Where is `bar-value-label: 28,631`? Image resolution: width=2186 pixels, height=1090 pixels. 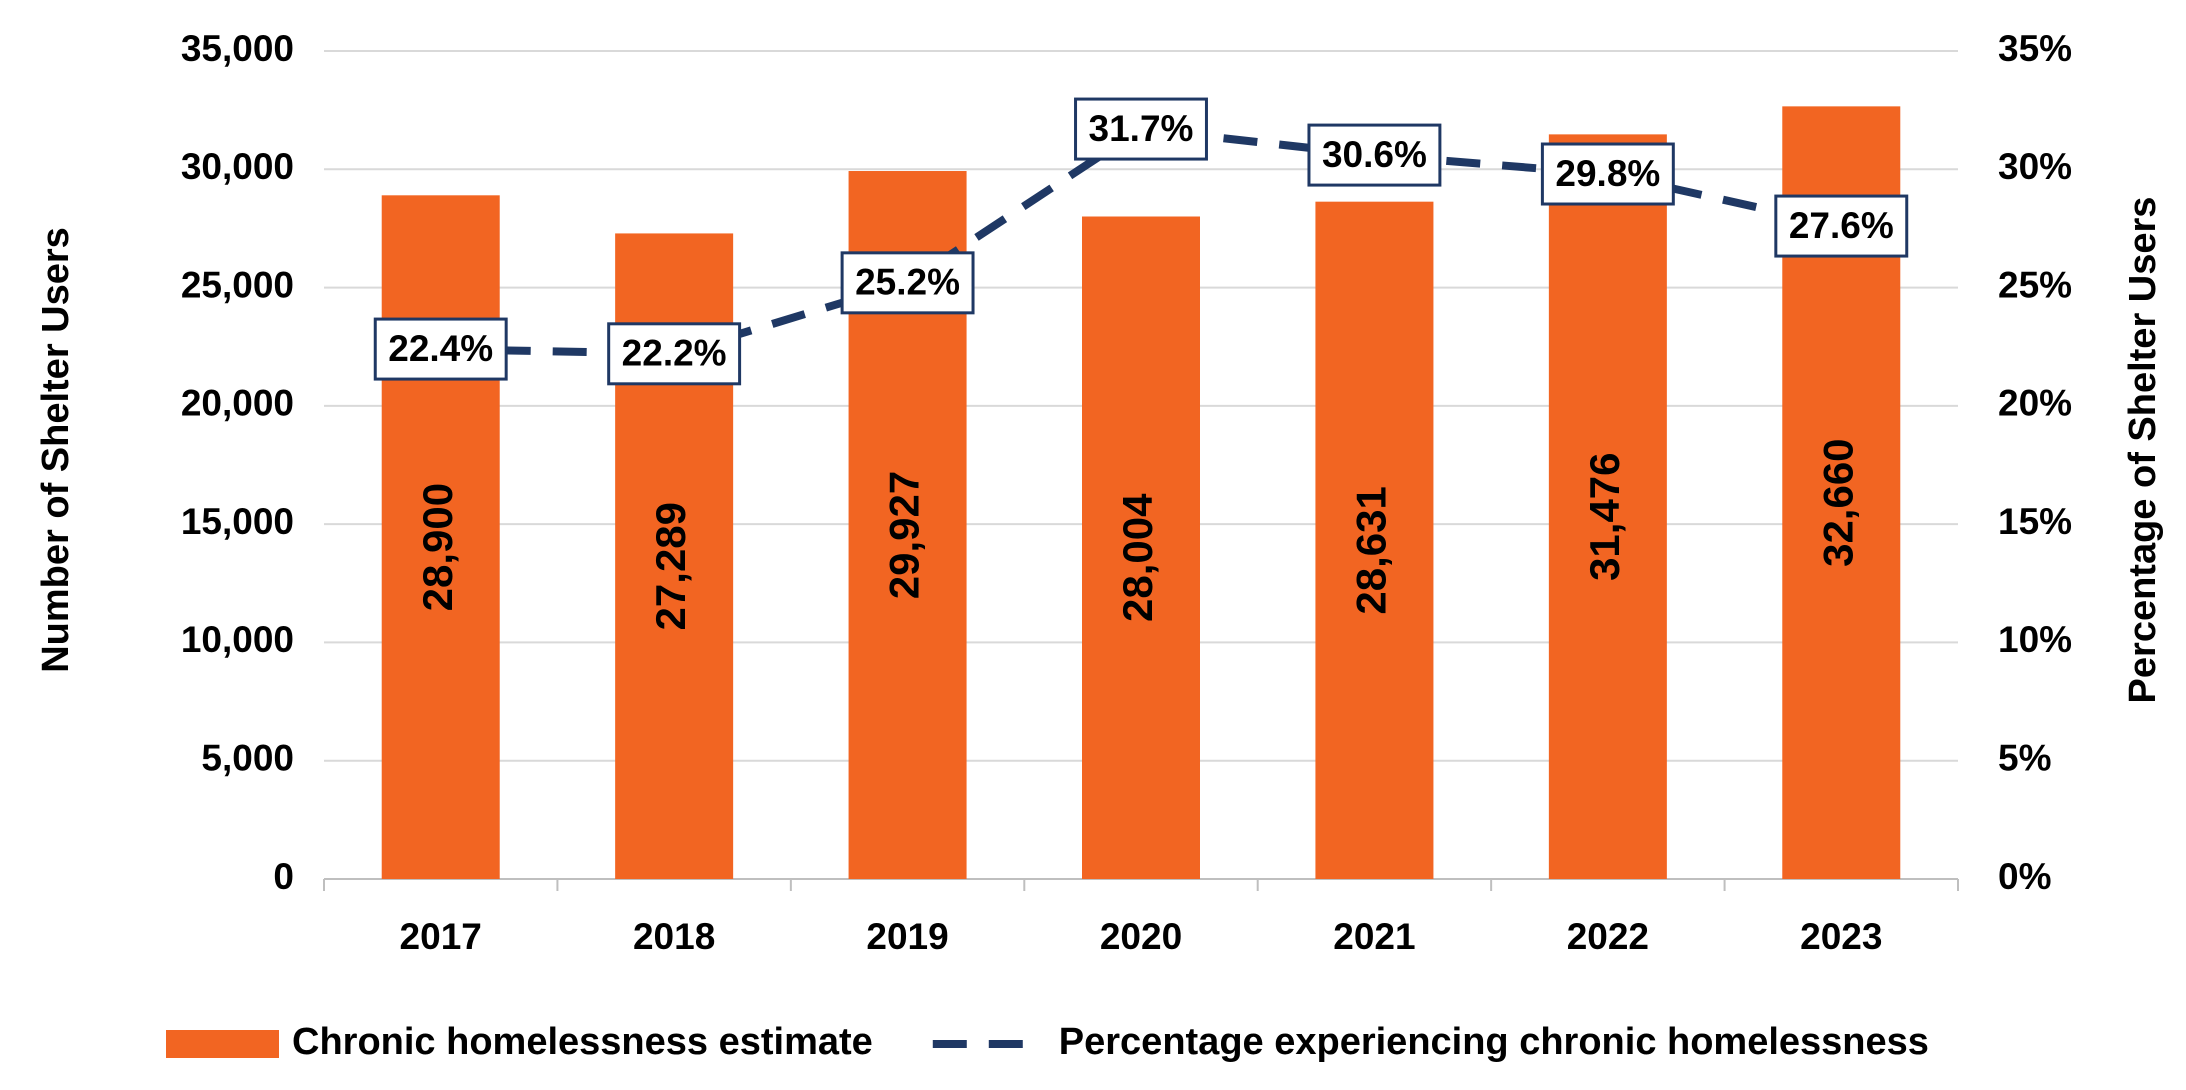 bar-value-label: 28,631 is located at coordinates (1371, 550).